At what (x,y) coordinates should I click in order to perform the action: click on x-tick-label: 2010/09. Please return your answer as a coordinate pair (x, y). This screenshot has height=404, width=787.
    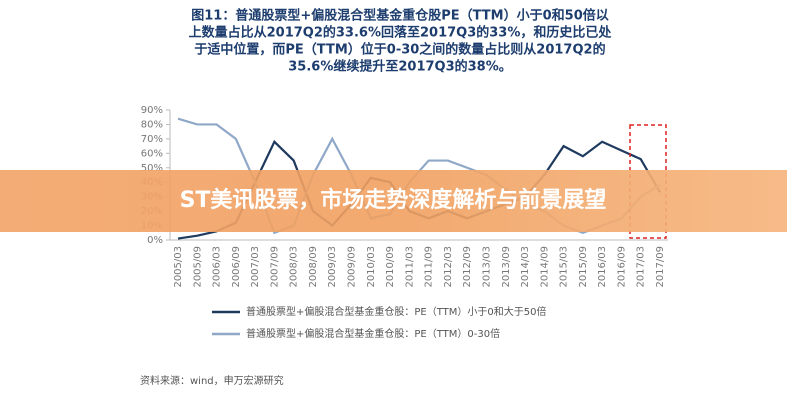
    Looking at the image, I should click on (390, 267).